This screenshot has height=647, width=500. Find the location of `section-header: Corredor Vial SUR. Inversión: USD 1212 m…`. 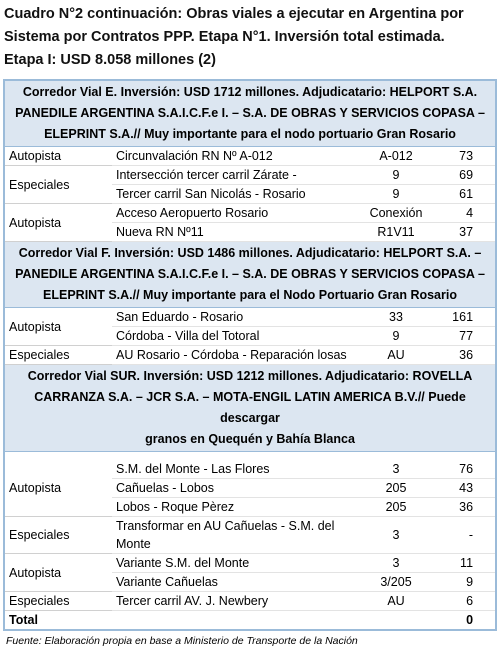

section-header: Corredor Vial SUR. Inversión: USD 1212 m… is located at coordinates (250, 408).